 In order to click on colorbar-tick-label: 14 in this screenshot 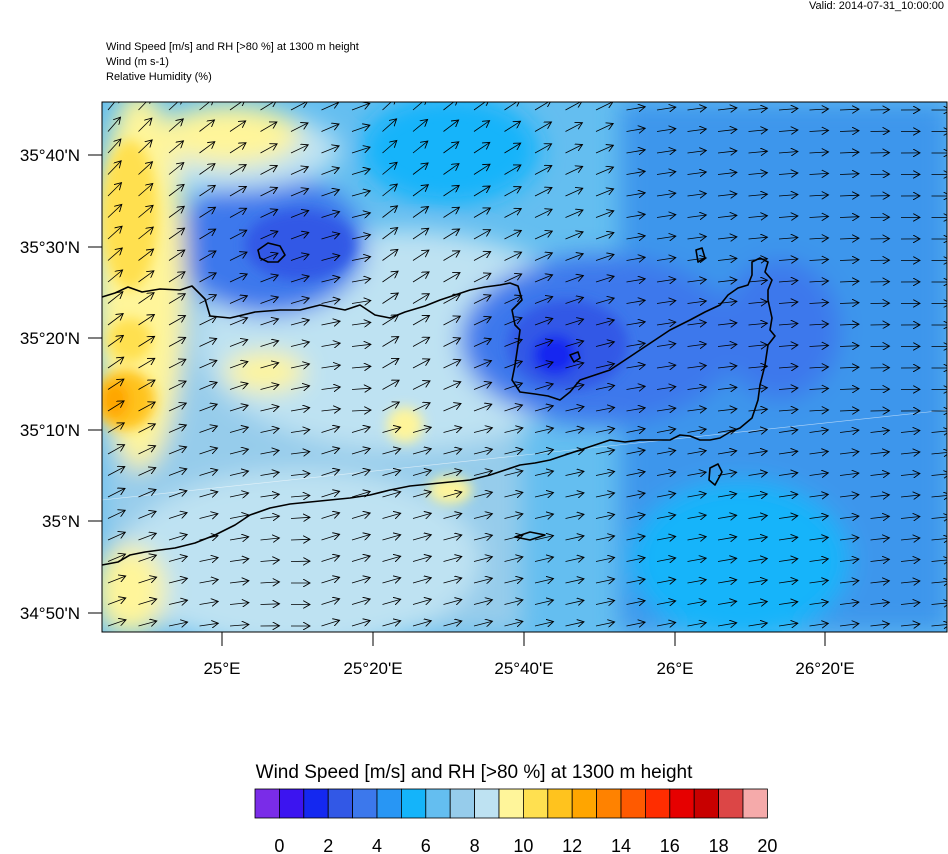, I will do `click(621, 845)`.